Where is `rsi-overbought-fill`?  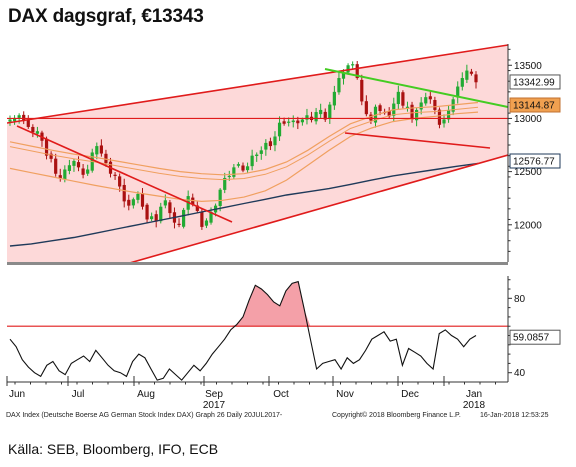
rsi-overbought-fill is located at coordinates (243, 304).